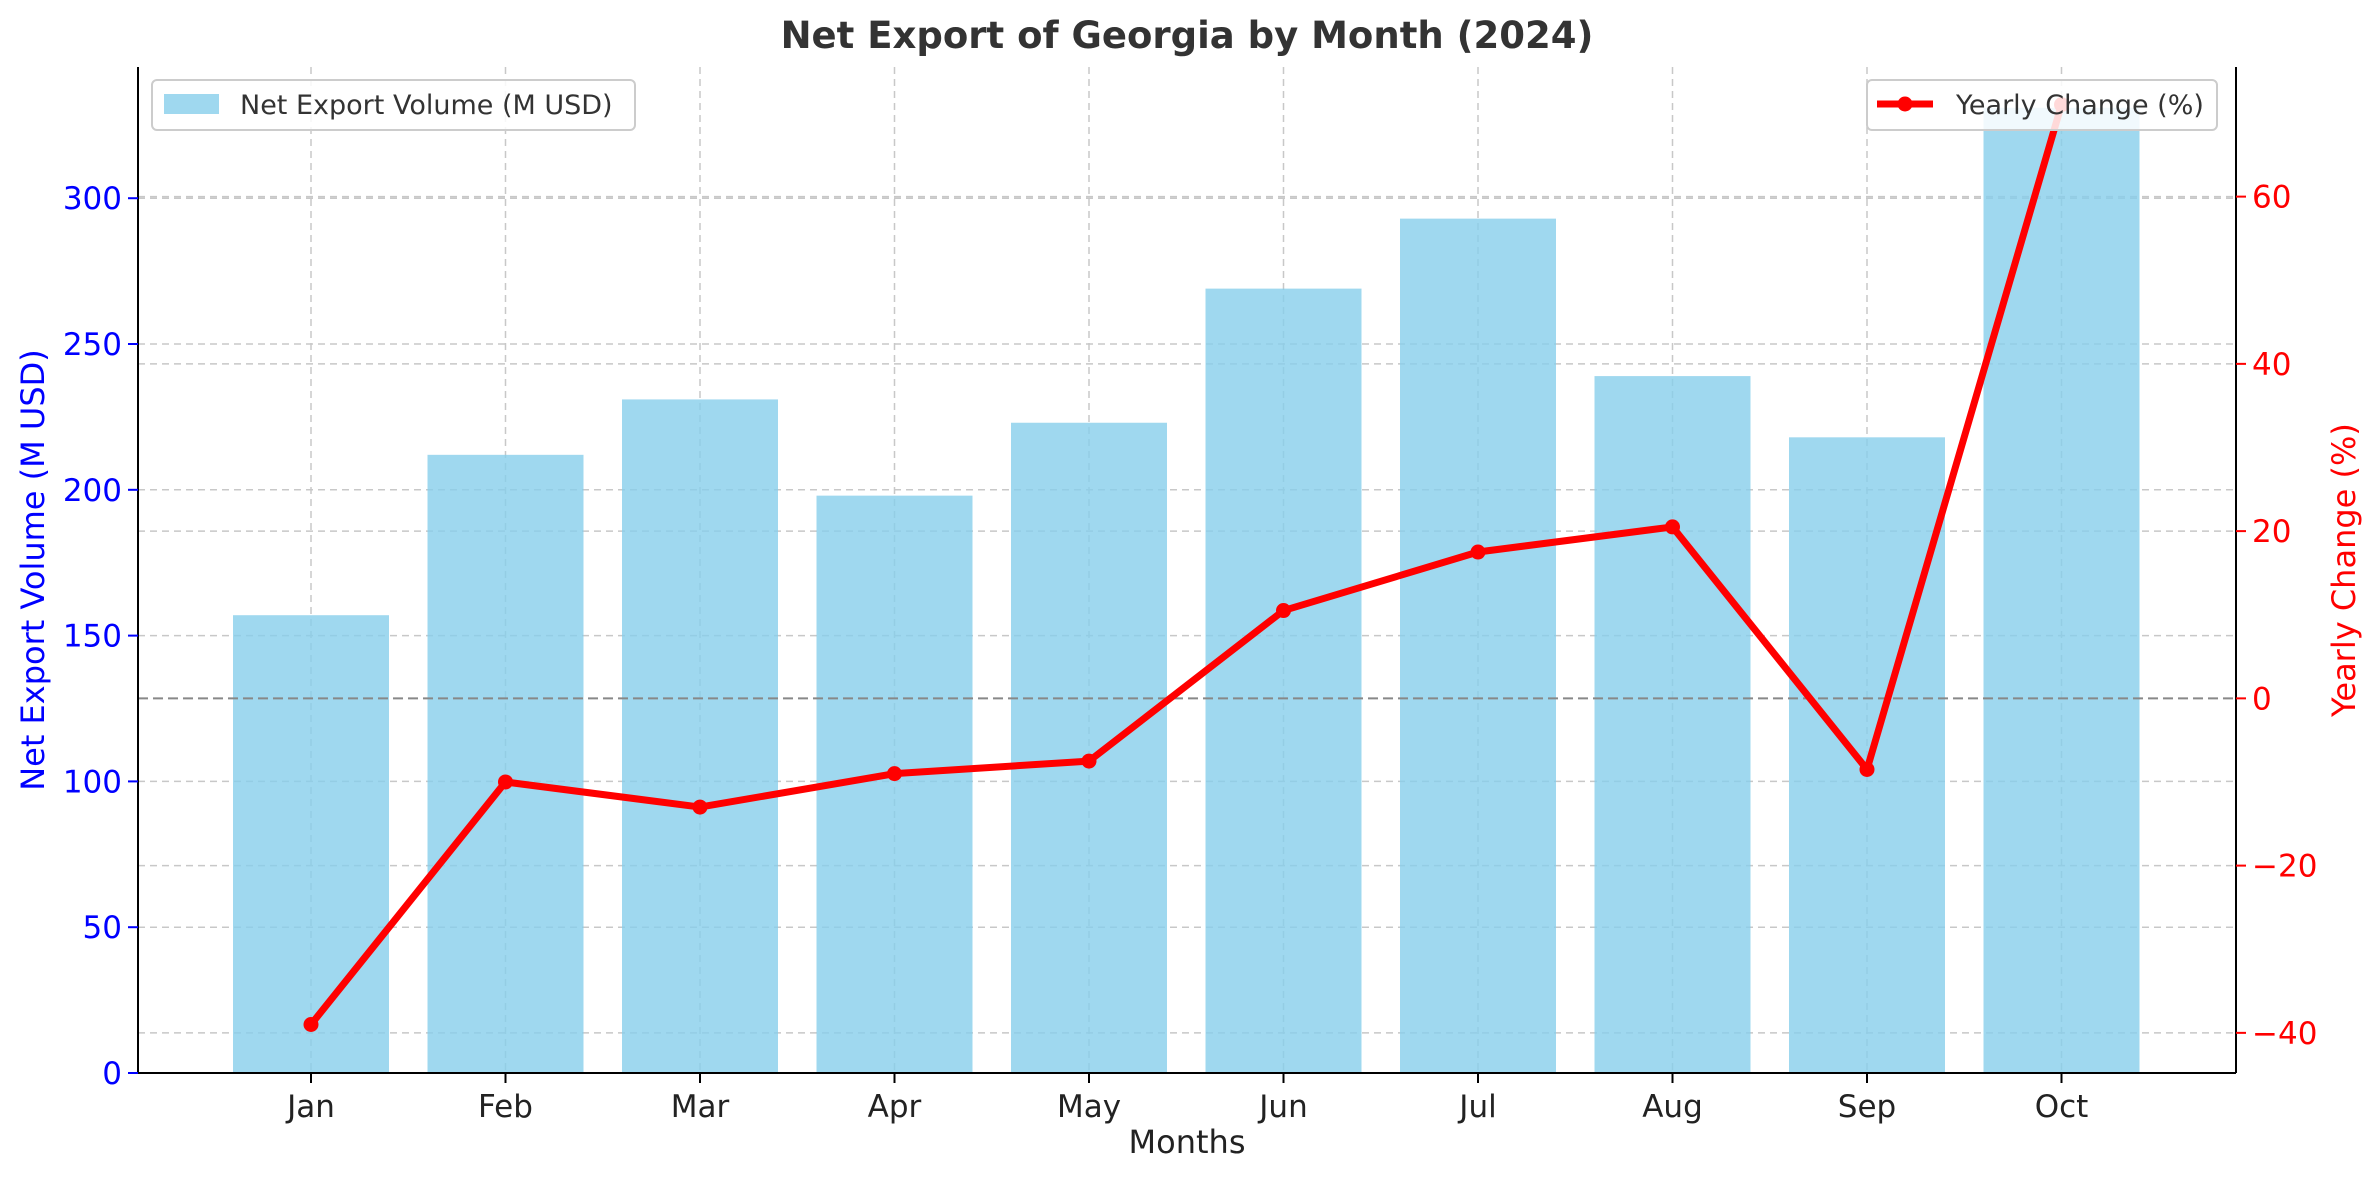 The height and width of the screenshot is (1180, 2379). What do you see at coordinates (1187, 1142) in the screenshot?
I see `x-axis-label: Months` at bounding box center [1187, 1142].